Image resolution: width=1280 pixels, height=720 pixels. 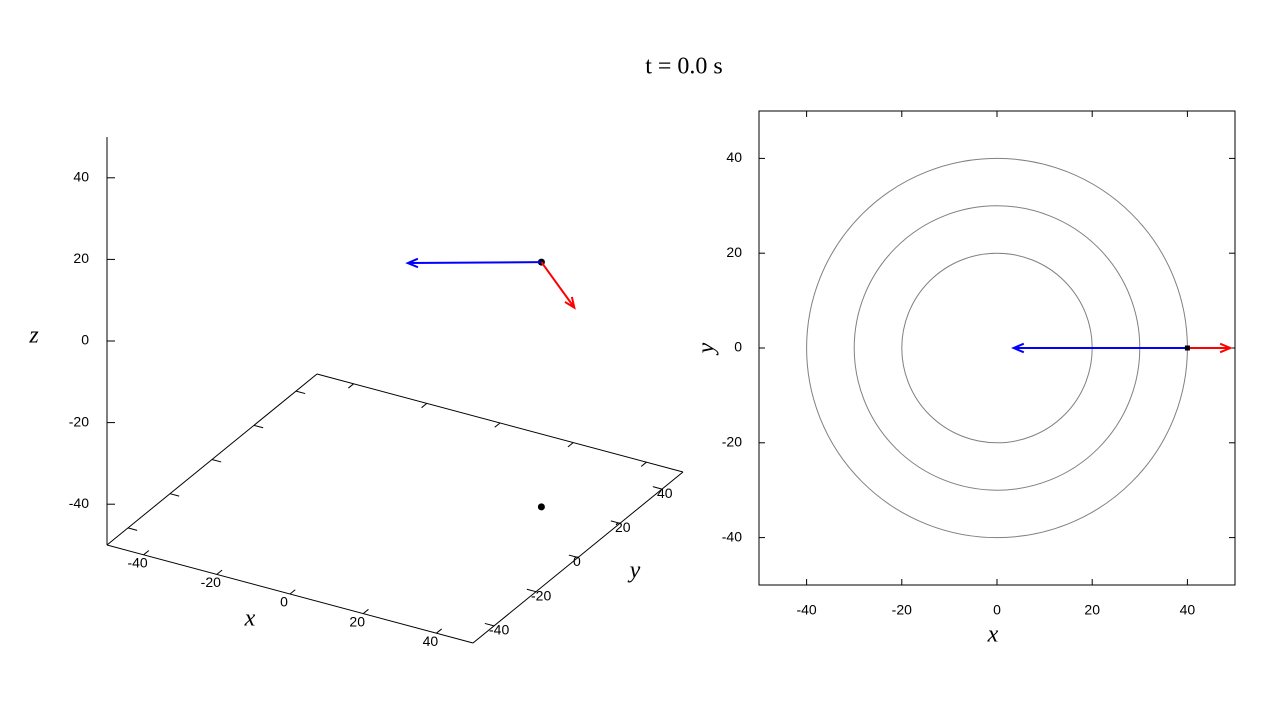 I want to click on z-tick-label: -20, so click(x=79, y=421).